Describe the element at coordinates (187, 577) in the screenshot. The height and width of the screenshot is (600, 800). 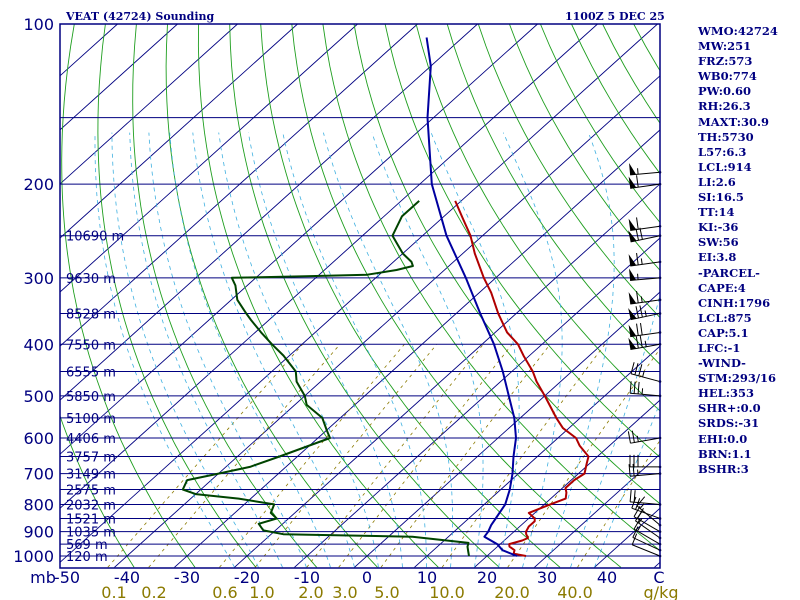
I see `temperature-tick-label: -30` at that location.